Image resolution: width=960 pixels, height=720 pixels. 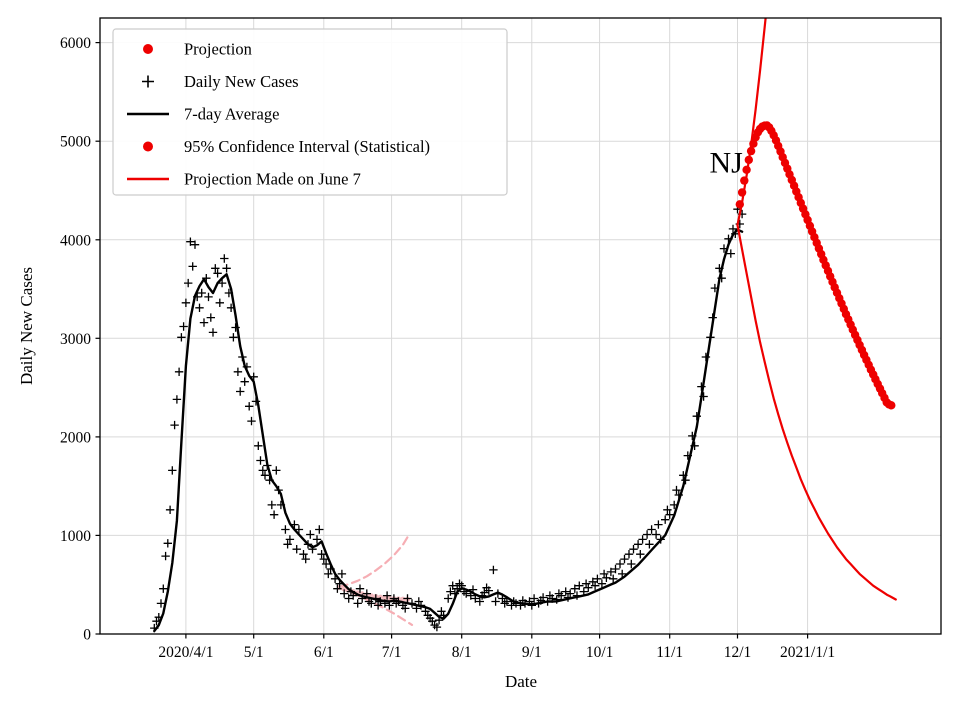 I want to click on y-axis: 0 1000 2000 3000 4000 5000 6000, so click(x=80, y=339).